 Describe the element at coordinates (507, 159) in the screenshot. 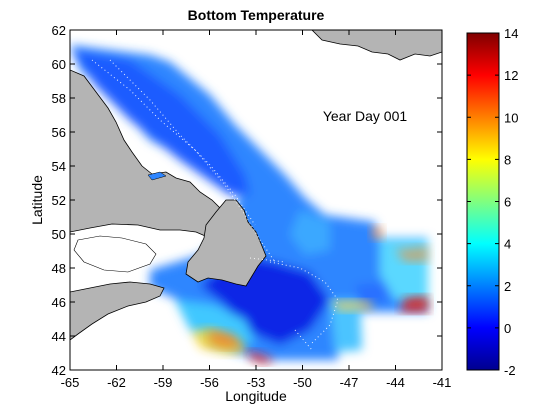

I see `colorbar-tick-label: 8` at that location.